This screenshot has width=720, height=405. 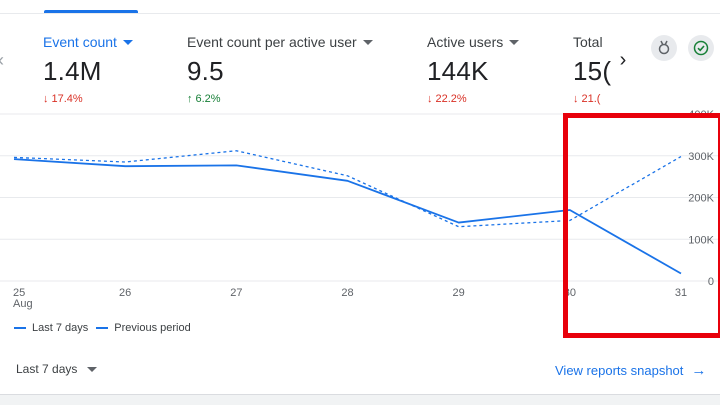 I want to click on metric-change: ↓ 17.4%, so click(x=88, y=99).